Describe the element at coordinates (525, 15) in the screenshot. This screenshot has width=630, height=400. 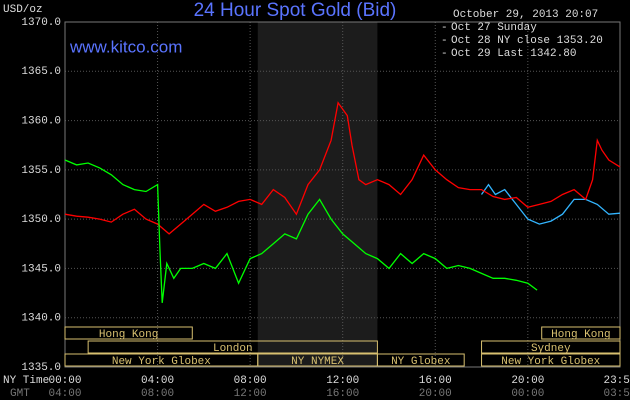
I see `timestamp: October 29, 2013 20:07` at that location.